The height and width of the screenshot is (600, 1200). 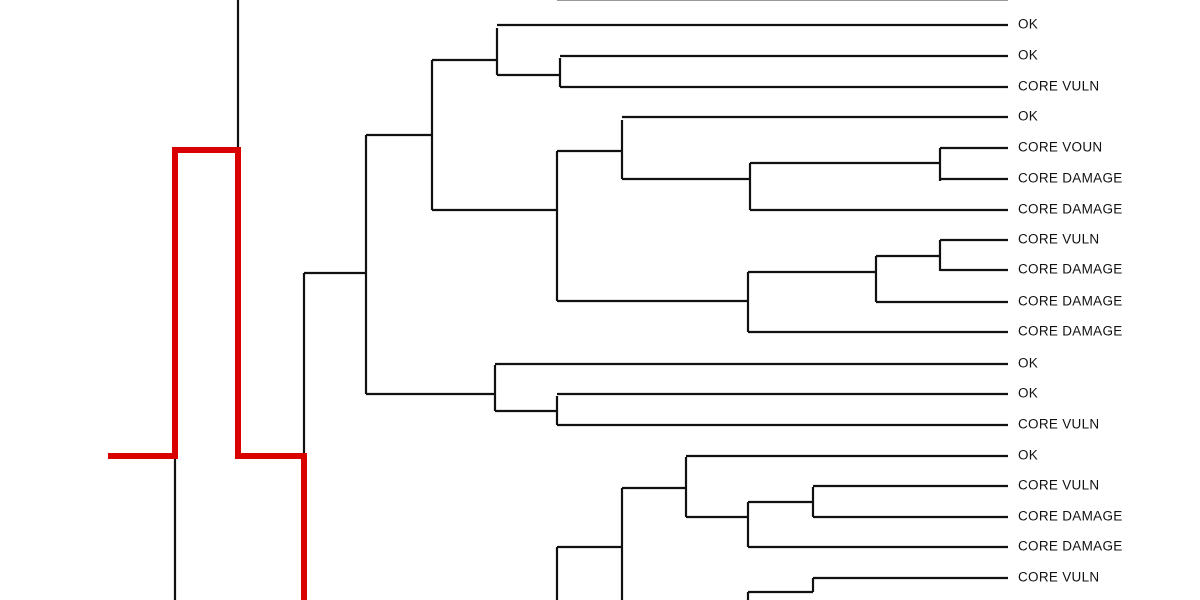 What do you see at coordinates (1060, 147) in the screenshot?
I see `leaf-label: CORE VOUN` at bounding box center [1060, 147].